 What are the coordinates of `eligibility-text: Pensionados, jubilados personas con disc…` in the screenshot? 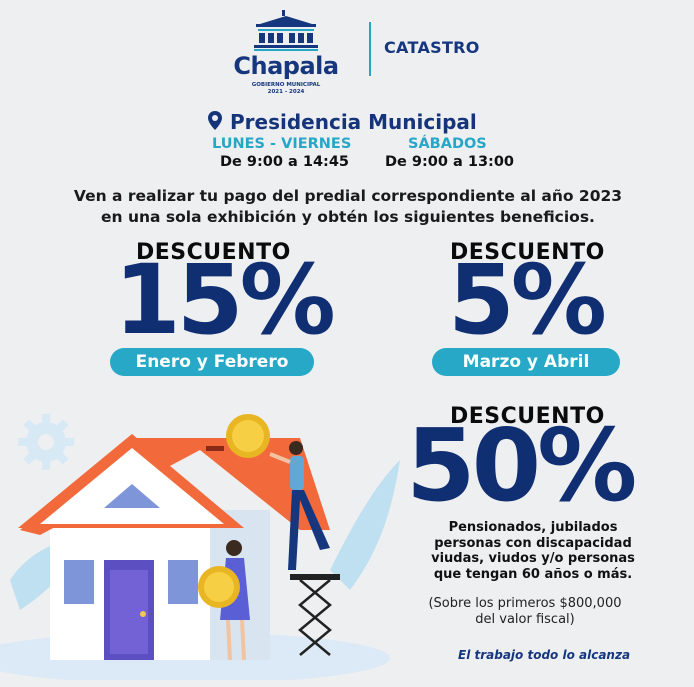 It's located at (533, 551).